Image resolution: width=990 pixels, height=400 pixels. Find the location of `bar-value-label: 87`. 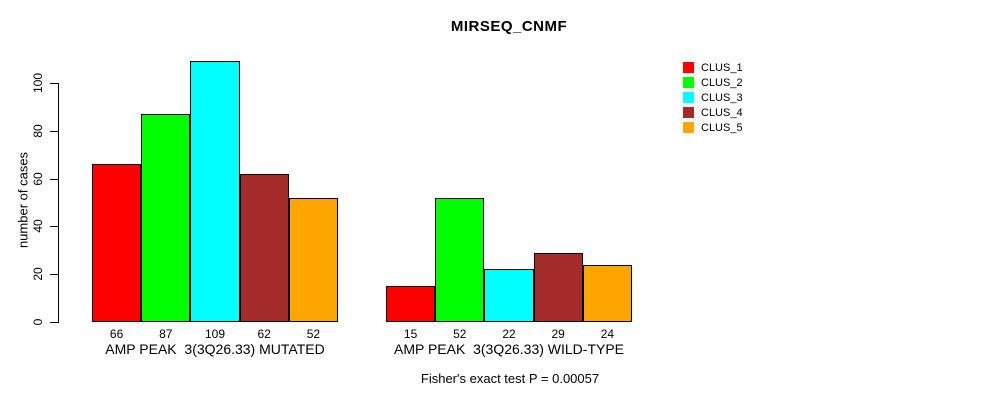

bar-value-label: 87 is located at coordinates (166, 334).